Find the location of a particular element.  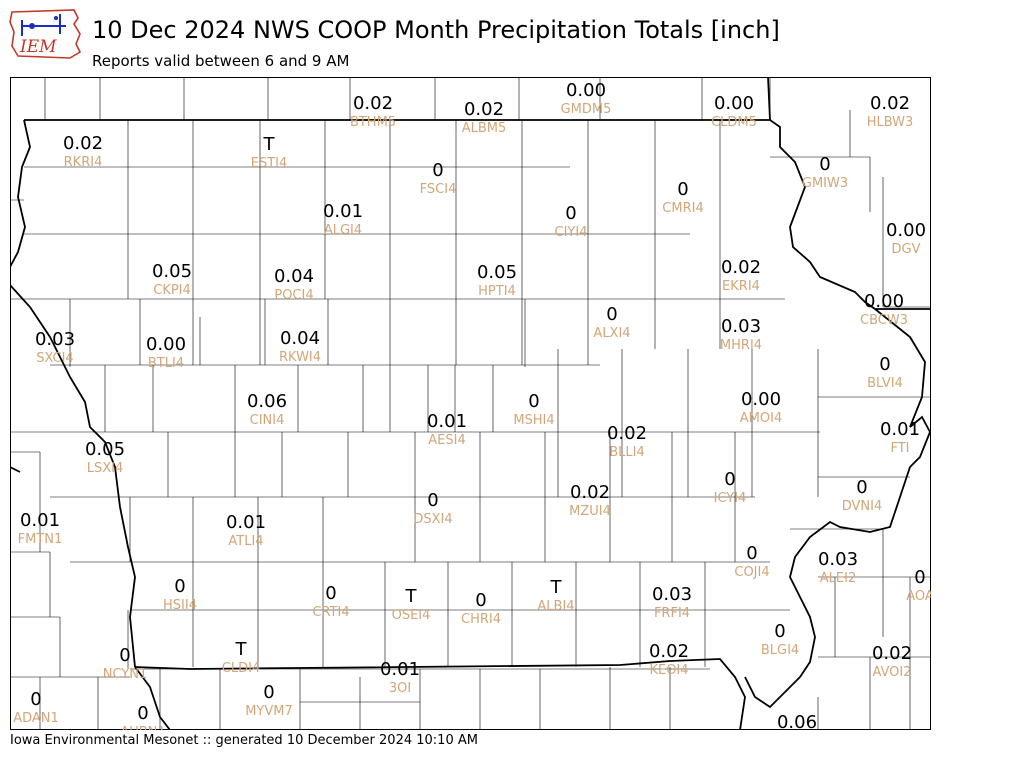

station-id: GMDM5 is located at coordinates (586, 109).